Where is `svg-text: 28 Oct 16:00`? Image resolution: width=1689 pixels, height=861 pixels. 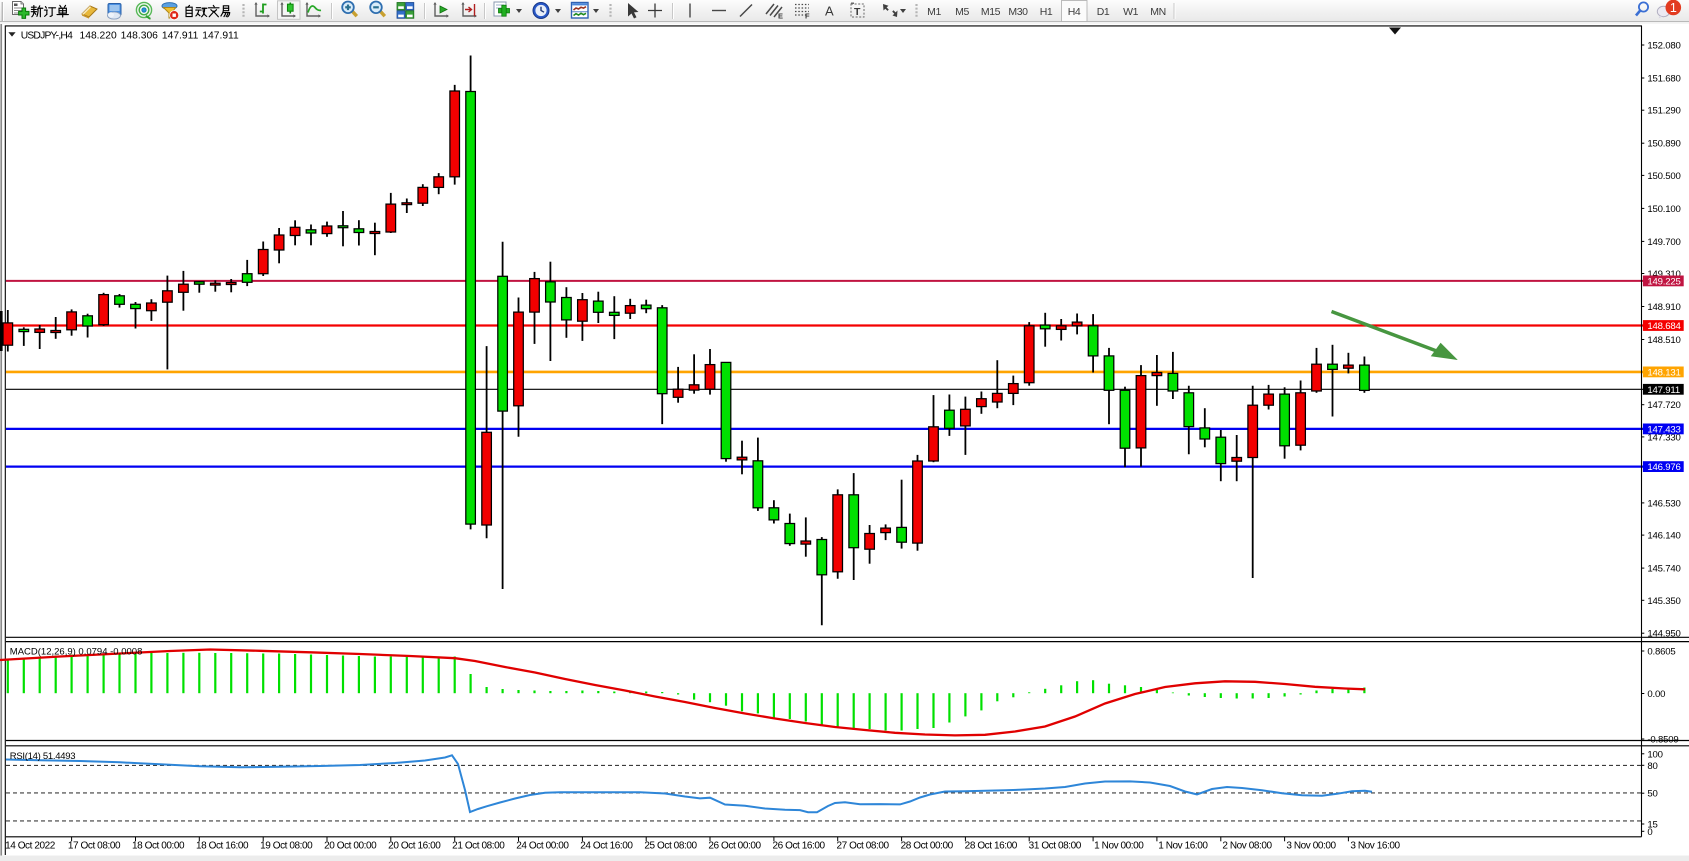
svg-text: 28 Oct 16:00 is located at coordinates (991, 846).